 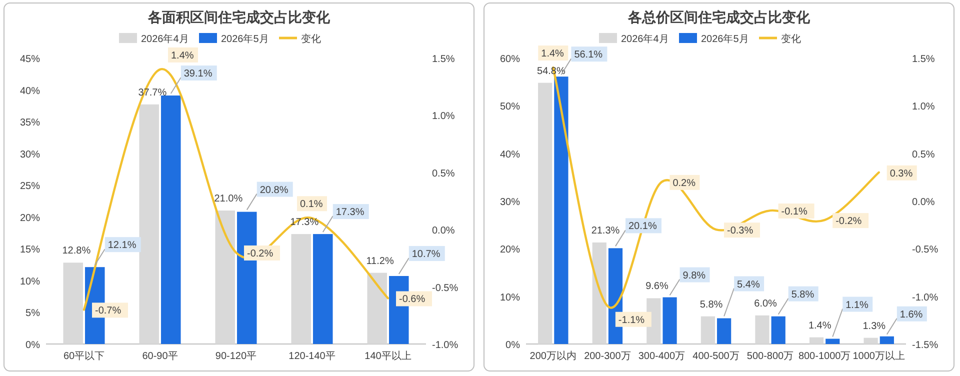 I want to click on y2-tick-label: -1.5%, so click(x=925, y=345).